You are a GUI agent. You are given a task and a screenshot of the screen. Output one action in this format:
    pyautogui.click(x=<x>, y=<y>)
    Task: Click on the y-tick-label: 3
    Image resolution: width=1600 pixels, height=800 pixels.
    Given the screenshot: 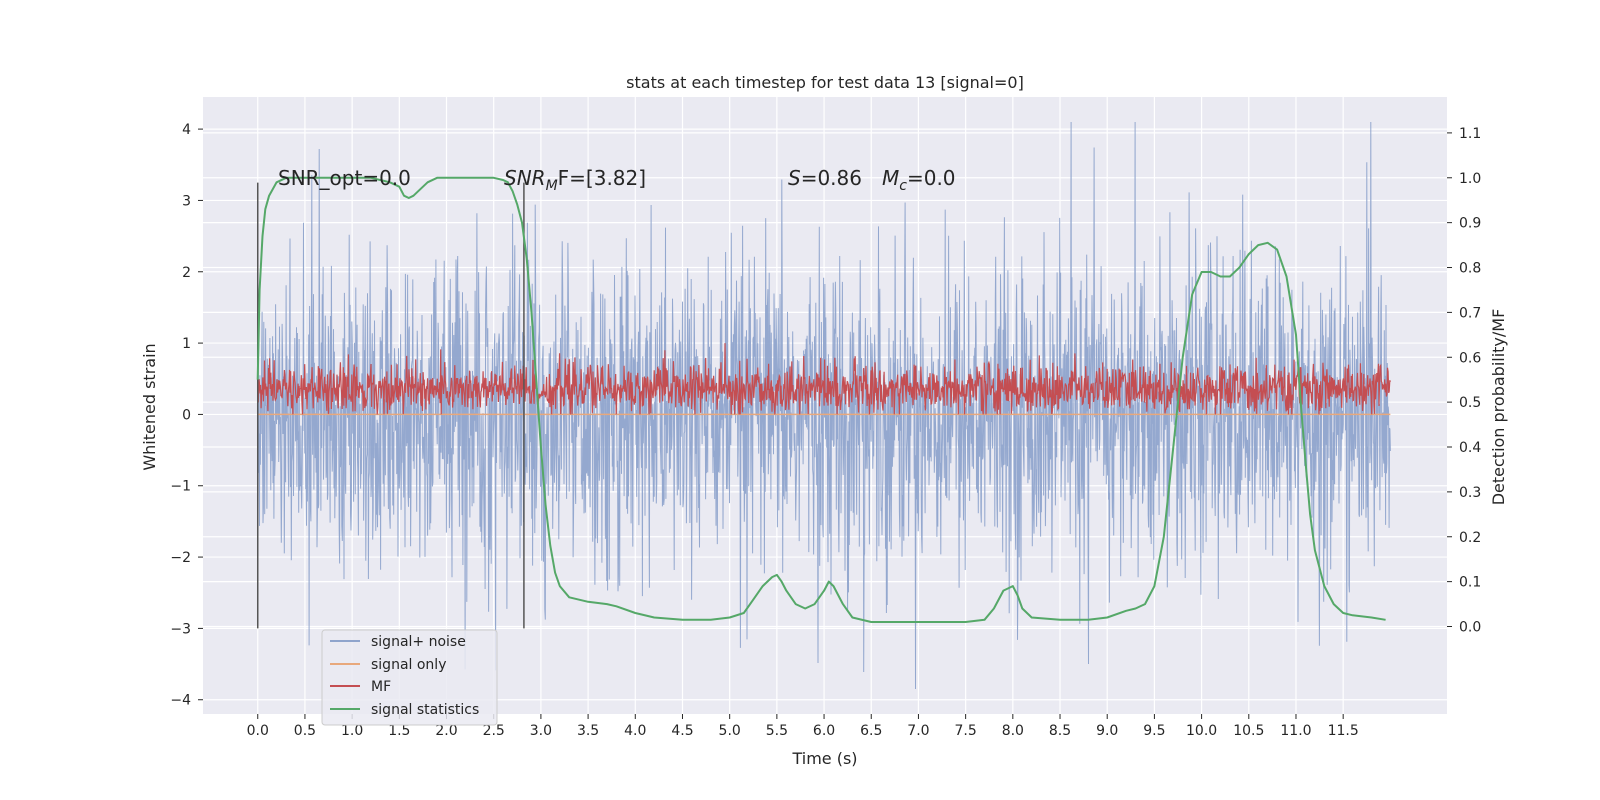 What is the action you would take?
    pyautogui.click(x=186, y=201)
    